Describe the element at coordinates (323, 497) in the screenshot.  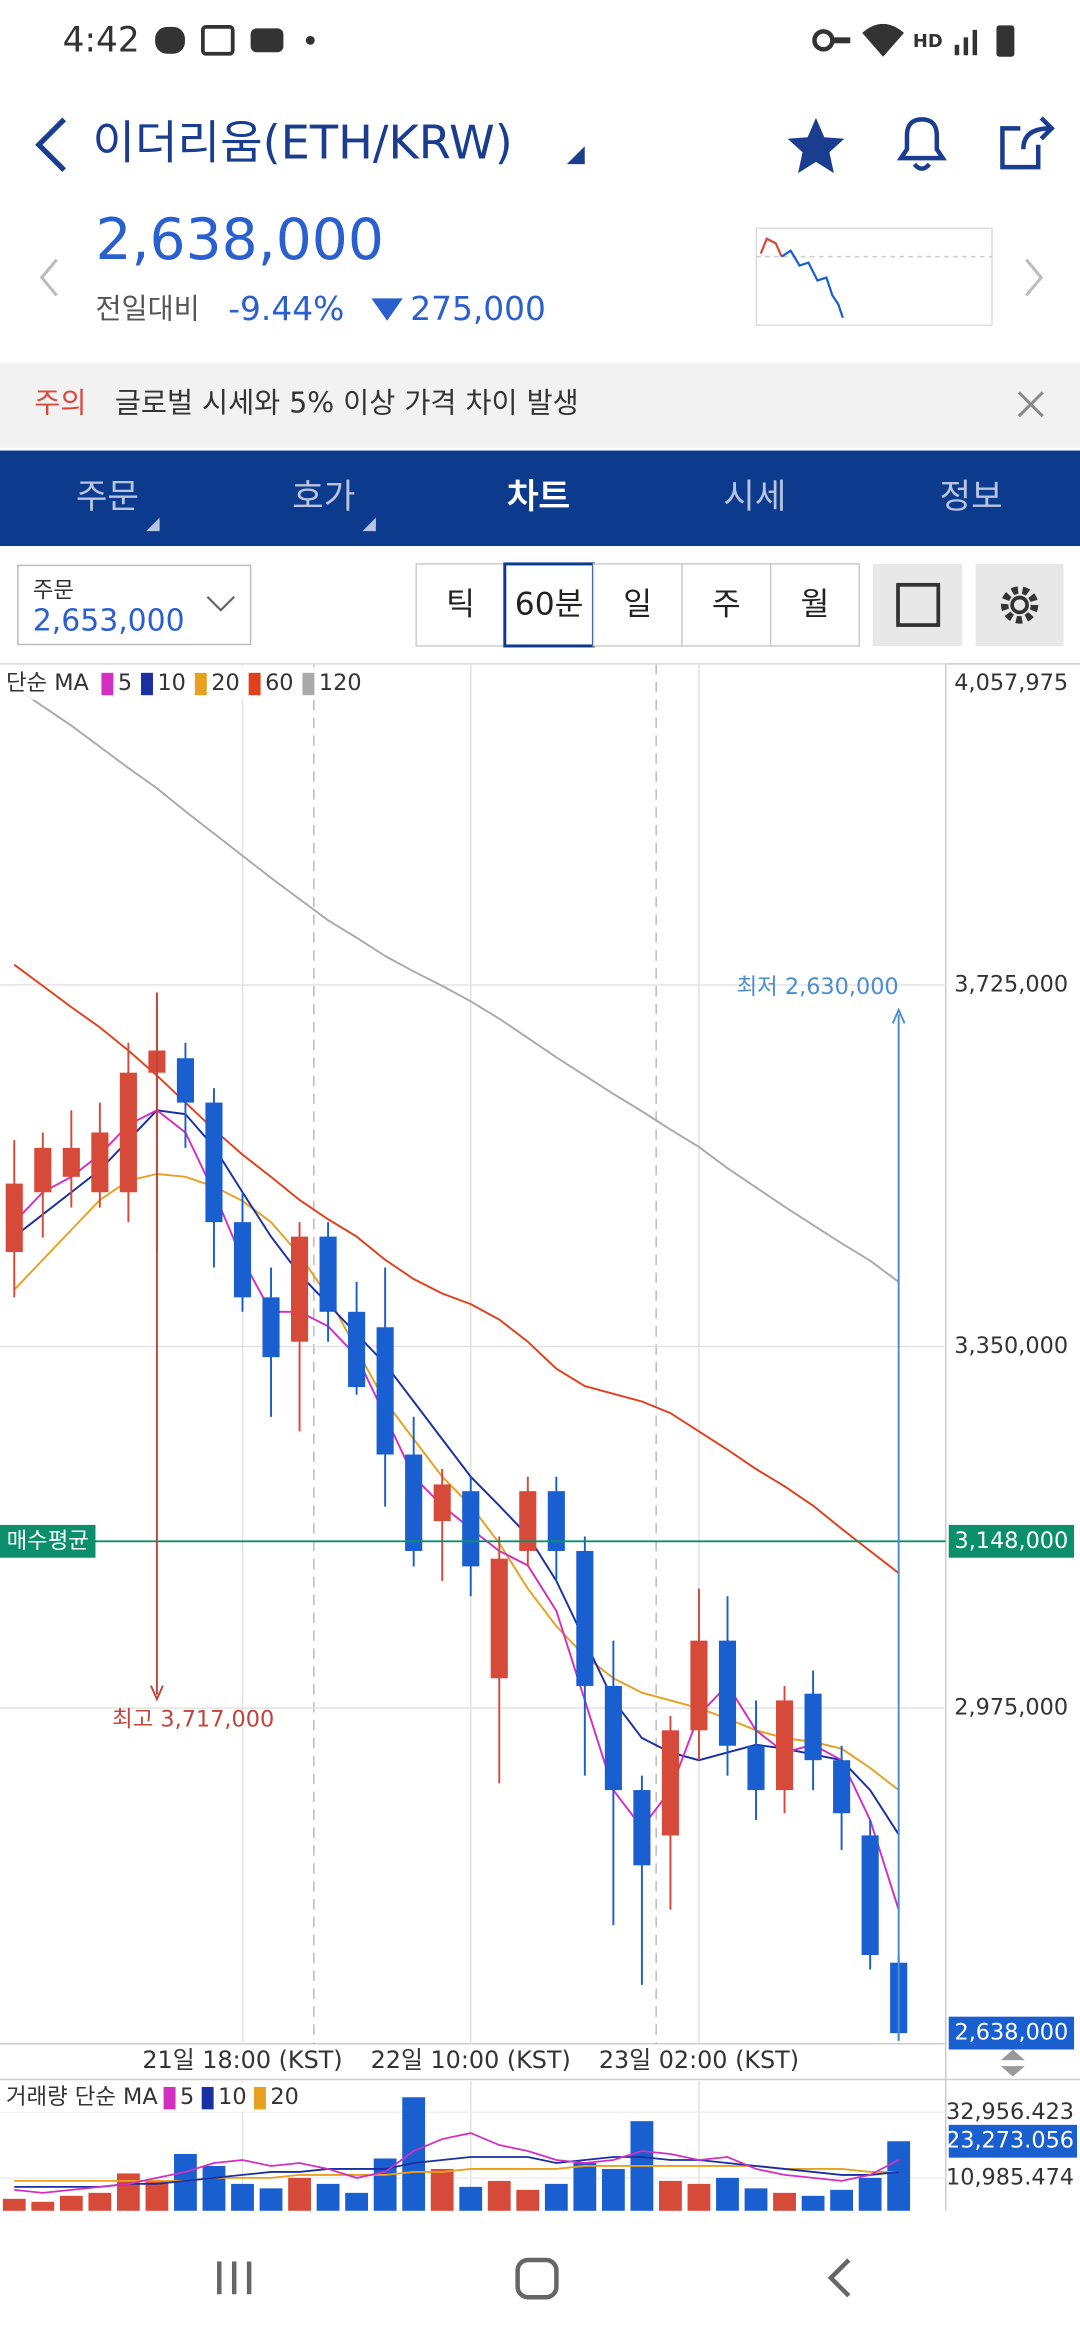
I see `tab: 호가` at that location.